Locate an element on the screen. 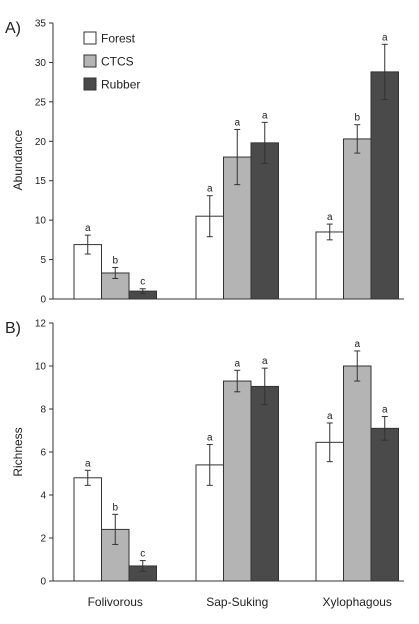  legend-label: Rubber is located at coordinates (120, 85).